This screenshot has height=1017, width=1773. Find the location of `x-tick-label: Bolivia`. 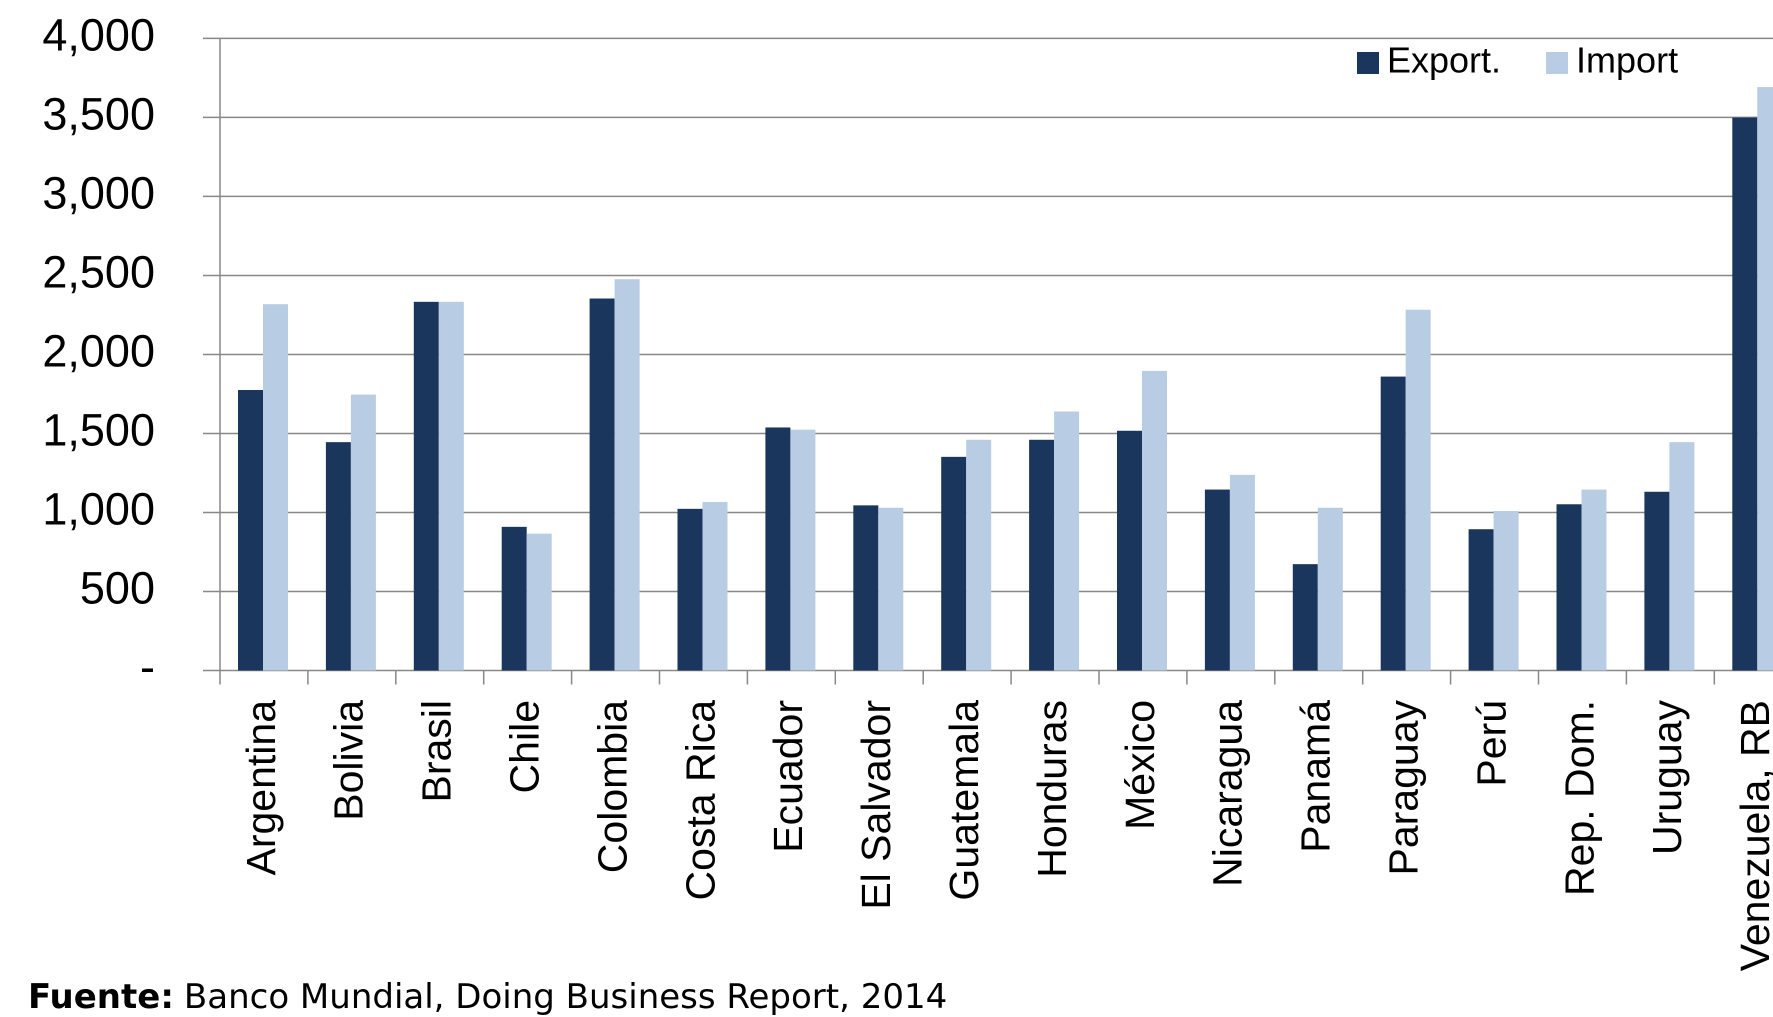

x-tick-label: Bolivia is located at coordinates (349, 760).